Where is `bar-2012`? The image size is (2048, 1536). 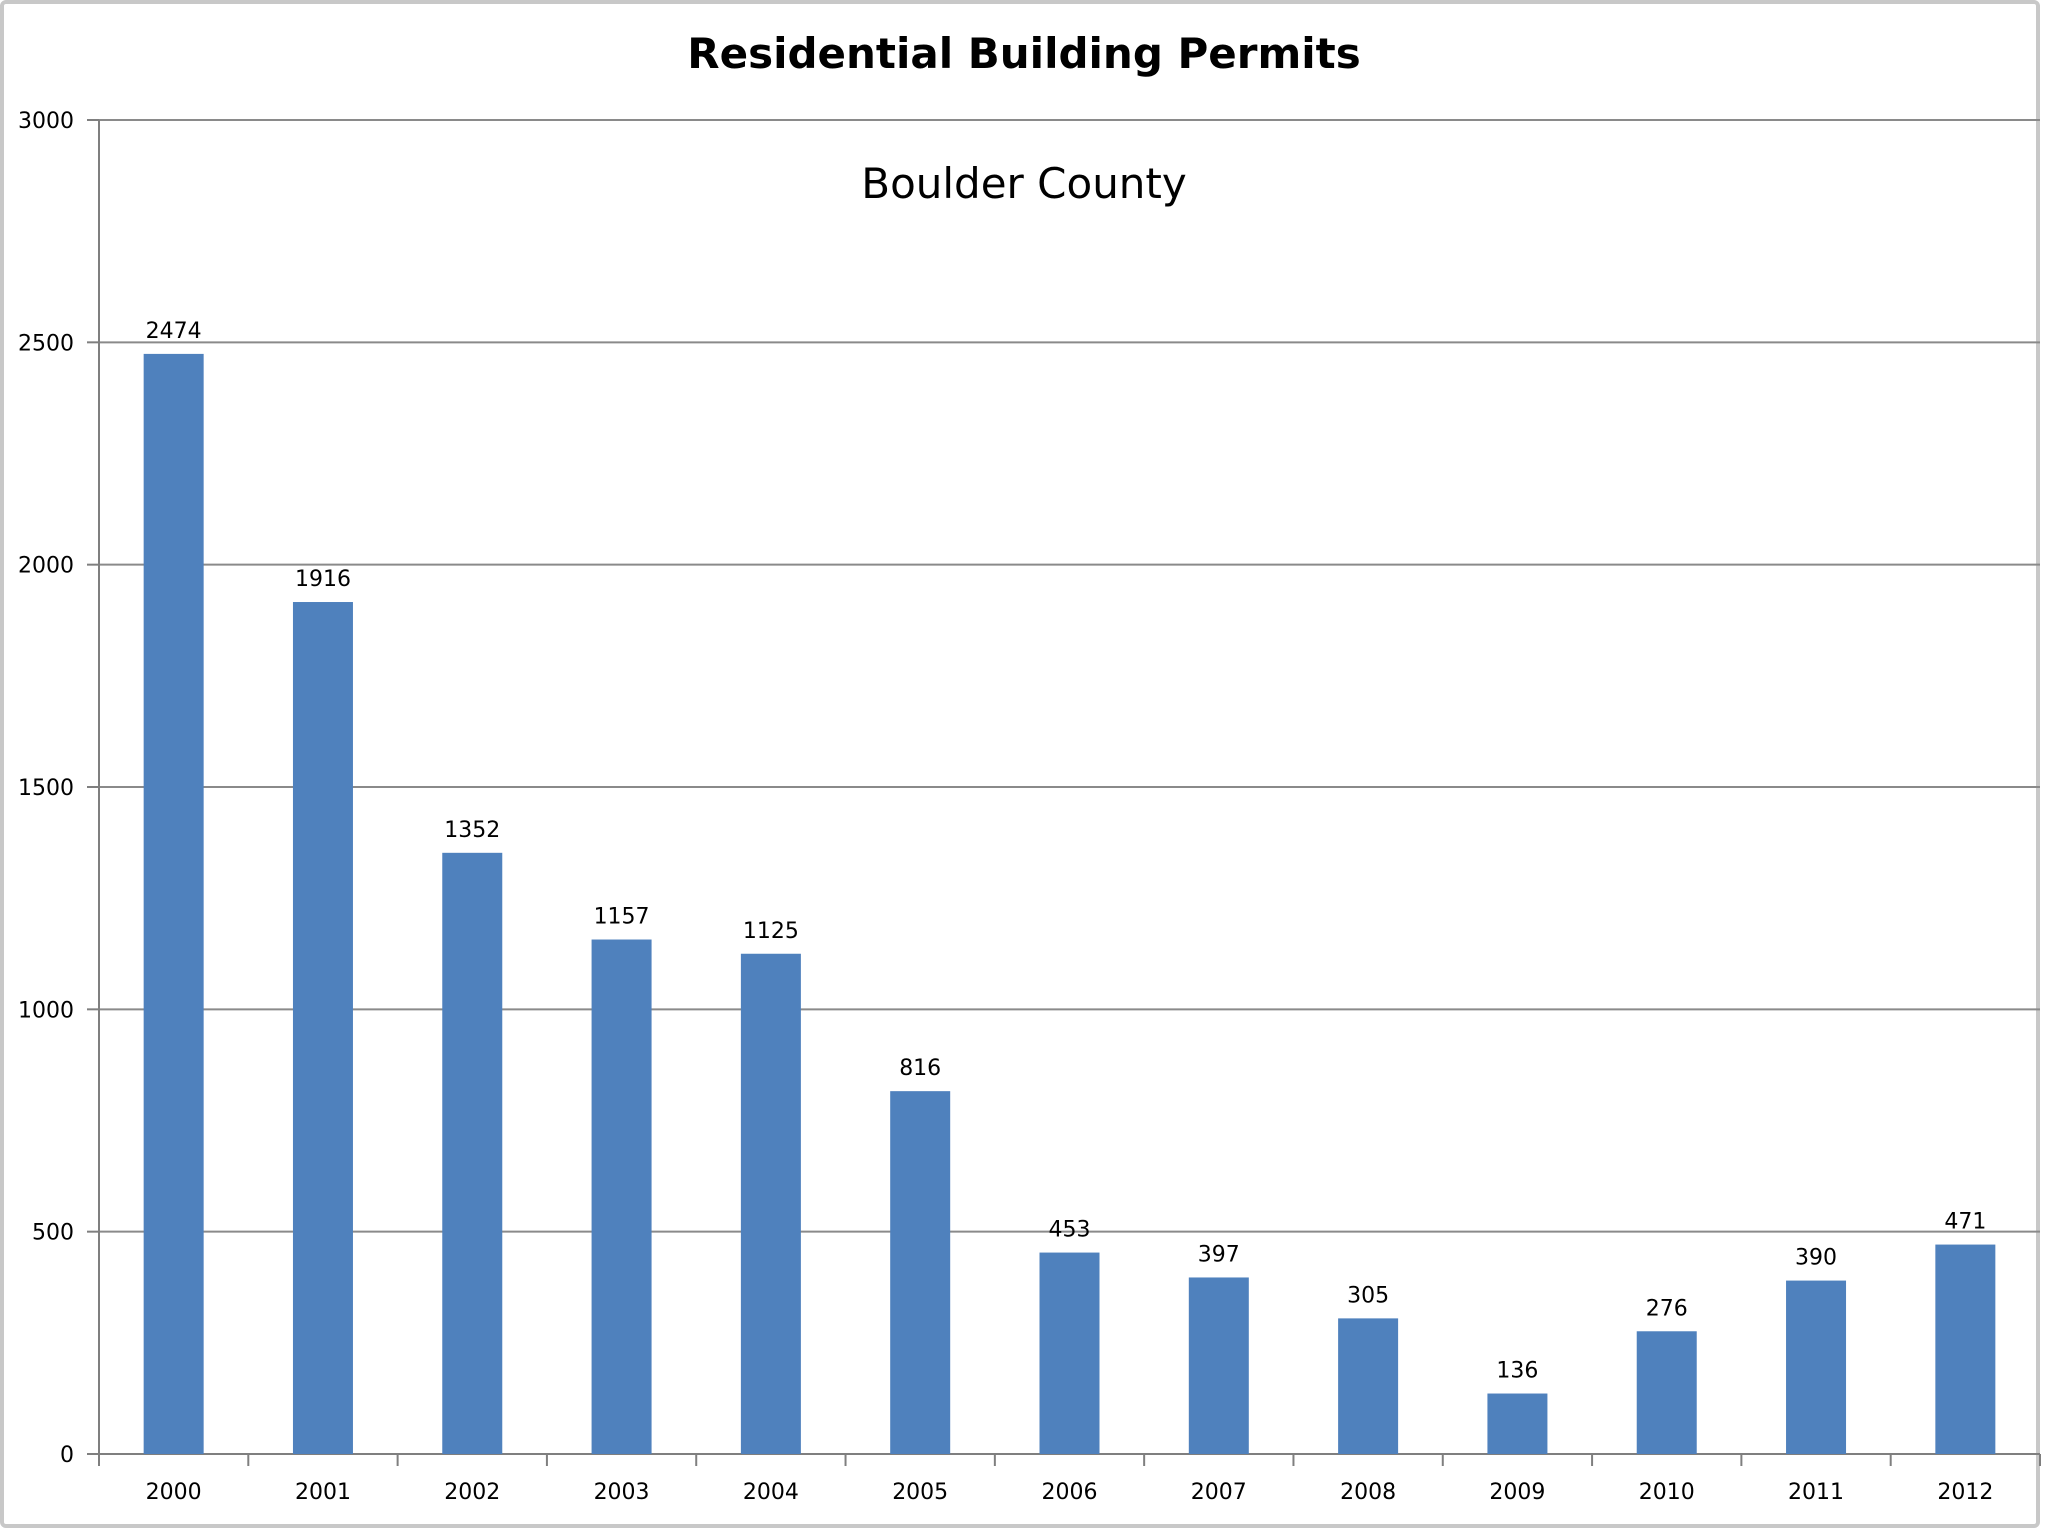 bar-2012 is located at coordinates (1965, 1349).